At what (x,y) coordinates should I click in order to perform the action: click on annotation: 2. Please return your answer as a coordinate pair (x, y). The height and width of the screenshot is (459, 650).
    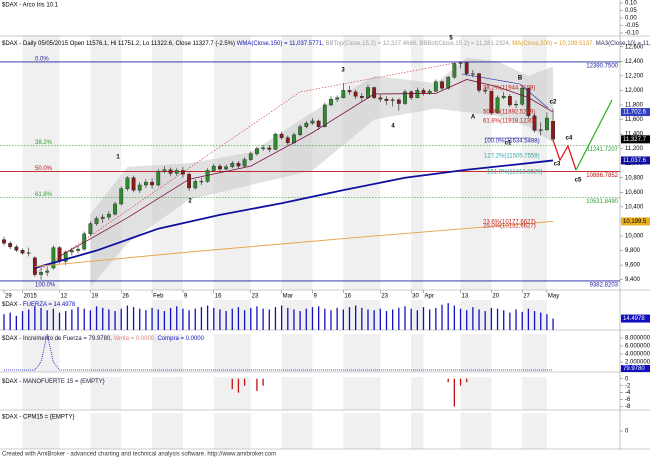
    Looking at the image, I should click on (190, 202).